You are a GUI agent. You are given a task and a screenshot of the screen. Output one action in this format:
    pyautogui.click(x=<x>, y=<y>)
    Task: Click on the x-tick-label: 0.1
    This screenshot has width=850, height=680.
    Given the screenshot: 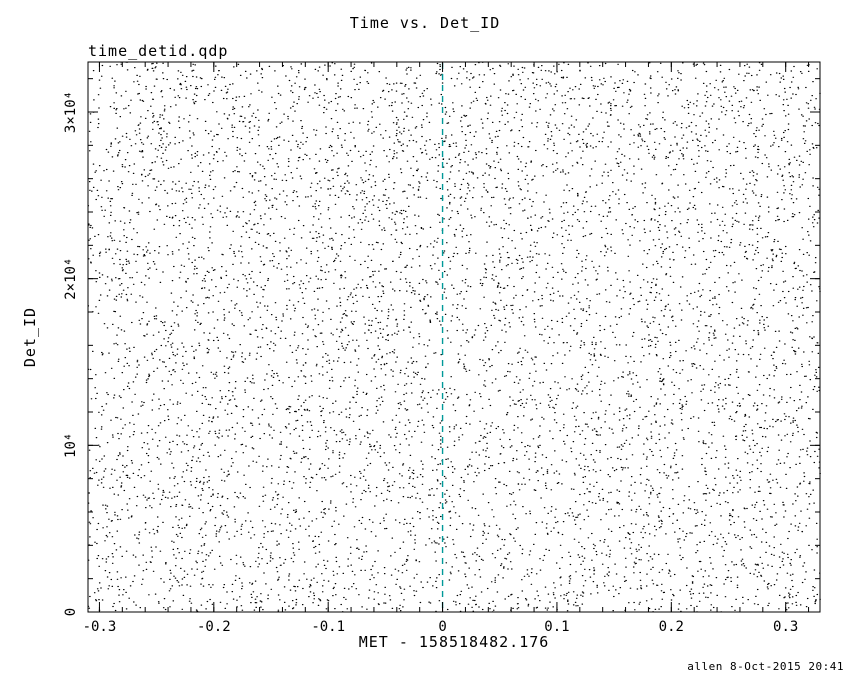 What is the action you would take?
    pyautogui.click(x=556, y=627)
    